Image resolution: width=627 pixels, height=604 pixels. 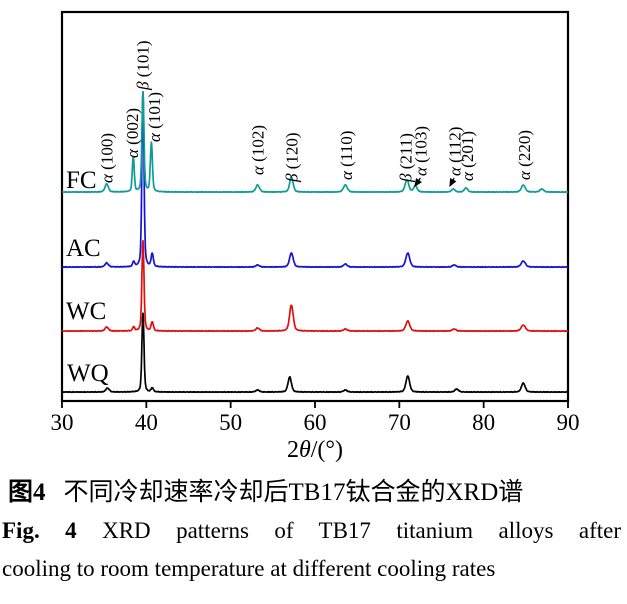 I want to click on x-tick-label: 80, so click(x=483, y=422).